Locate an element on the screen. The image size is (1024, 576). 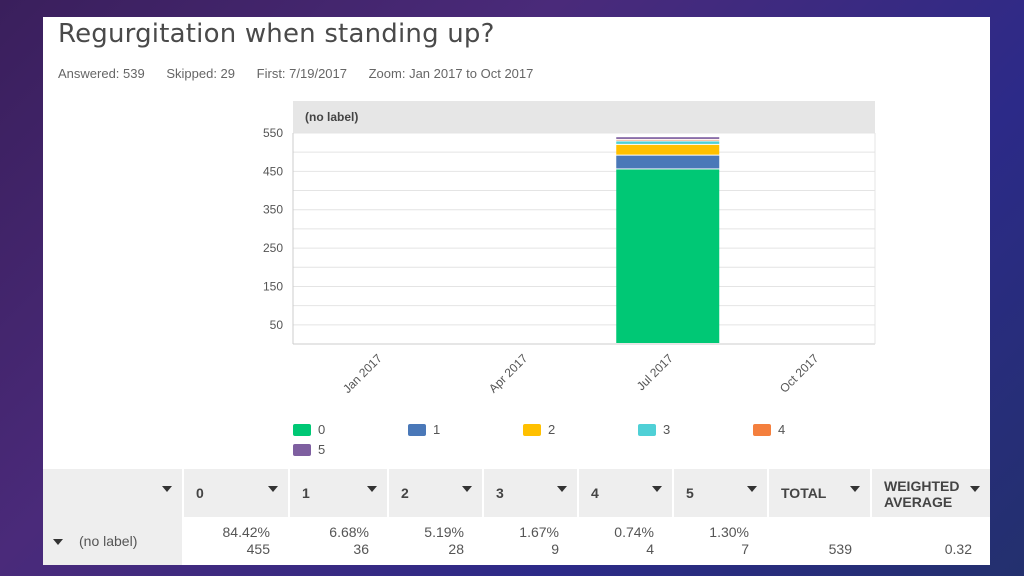
y-tick-label: 350 is located at coordinates (273, 210).